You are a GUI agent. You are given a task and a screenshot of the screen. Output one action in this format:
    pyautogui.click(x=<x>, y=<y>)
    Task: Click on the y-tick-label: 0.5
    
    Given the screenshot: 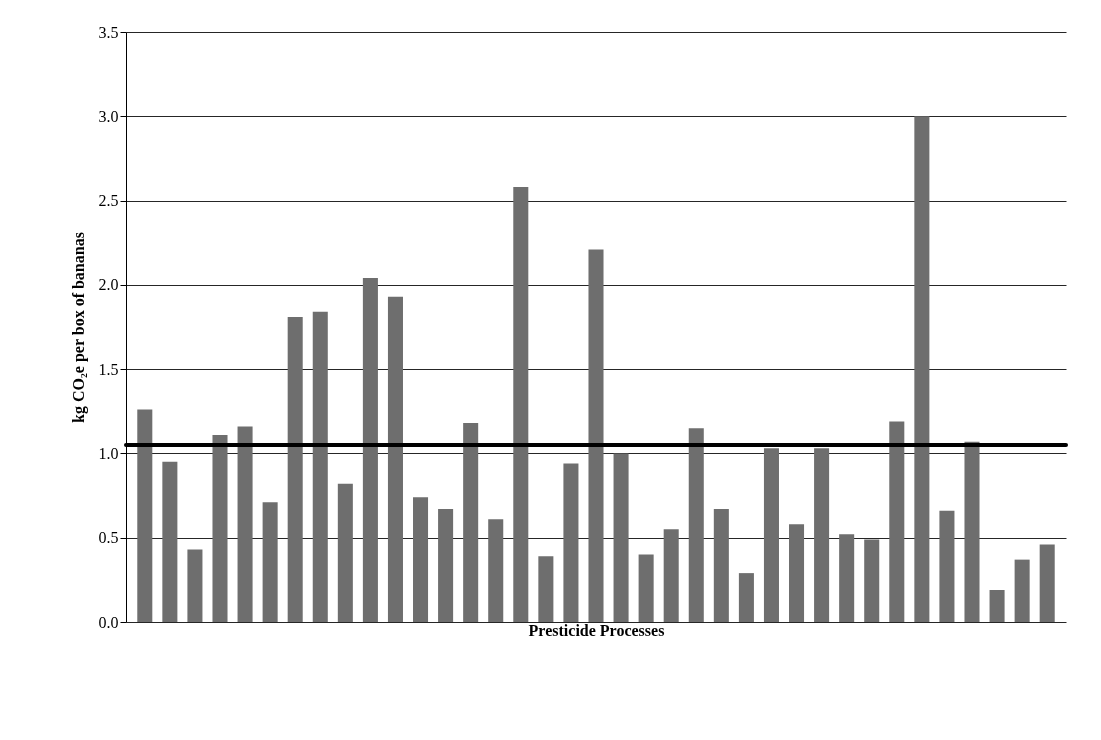 What is the action you would take?
    pyautogui.click(x=108, y=538)
    